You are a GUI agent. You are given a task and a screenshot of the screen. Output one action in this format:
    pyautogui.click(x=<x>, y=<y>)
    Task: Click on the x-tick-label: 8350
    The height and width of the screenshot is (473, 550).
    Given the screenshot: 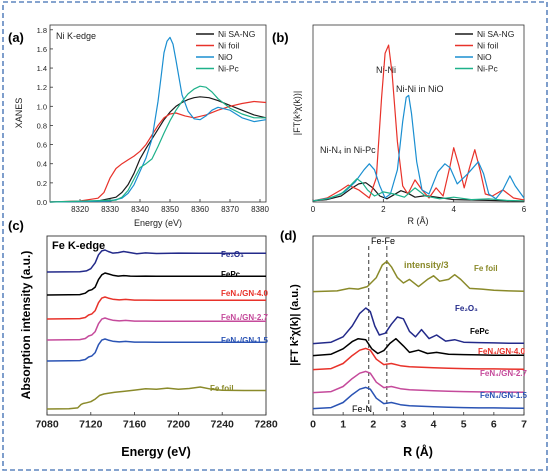 What is the action you would take?
    pyautogui.click(x=170, y=209)
    